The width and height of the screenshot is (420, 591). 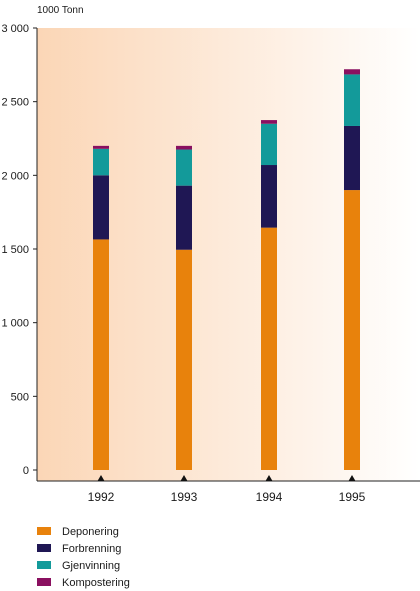 What do you see at coordinates (15, 29) in the screenshot?
I see `y-tick-label: 3 000` at bounding box center [15, 29].